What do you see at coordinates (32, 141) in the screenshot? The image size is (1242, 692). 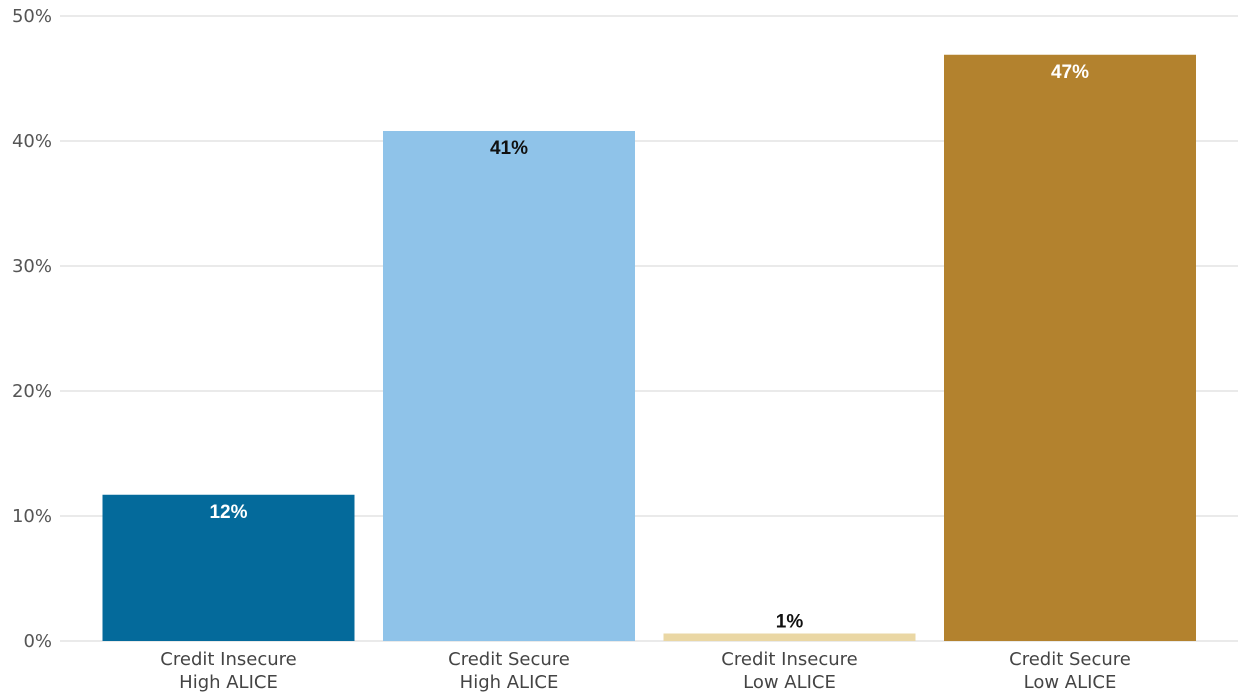 I see `y-tick-label: 40%` at bounding box center [32, 141].